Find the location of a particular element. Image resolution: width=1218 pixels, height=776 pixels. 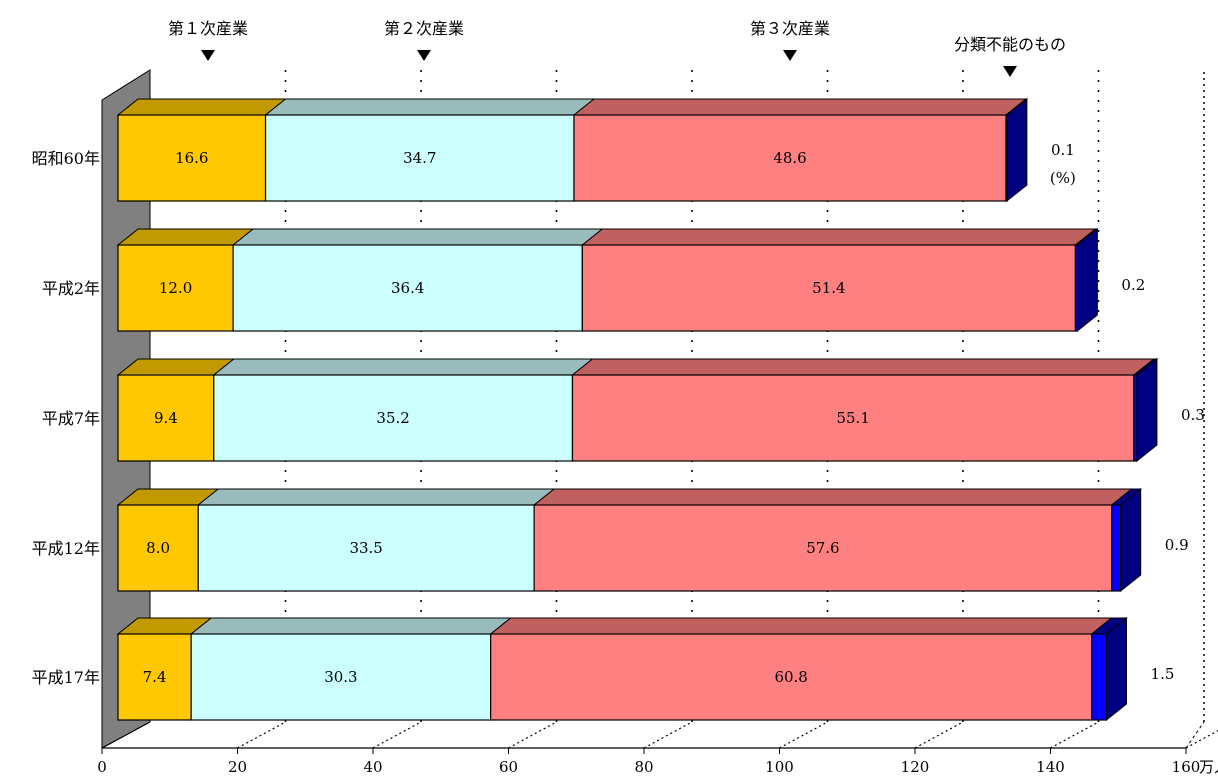

data-label-unclassified: 0.9 is located at coordinates (1177, 545).